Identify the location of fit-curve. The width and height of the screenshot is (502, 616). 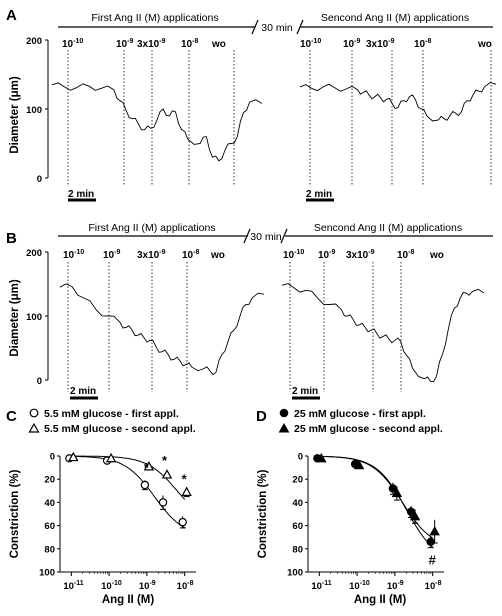
(128, 492).